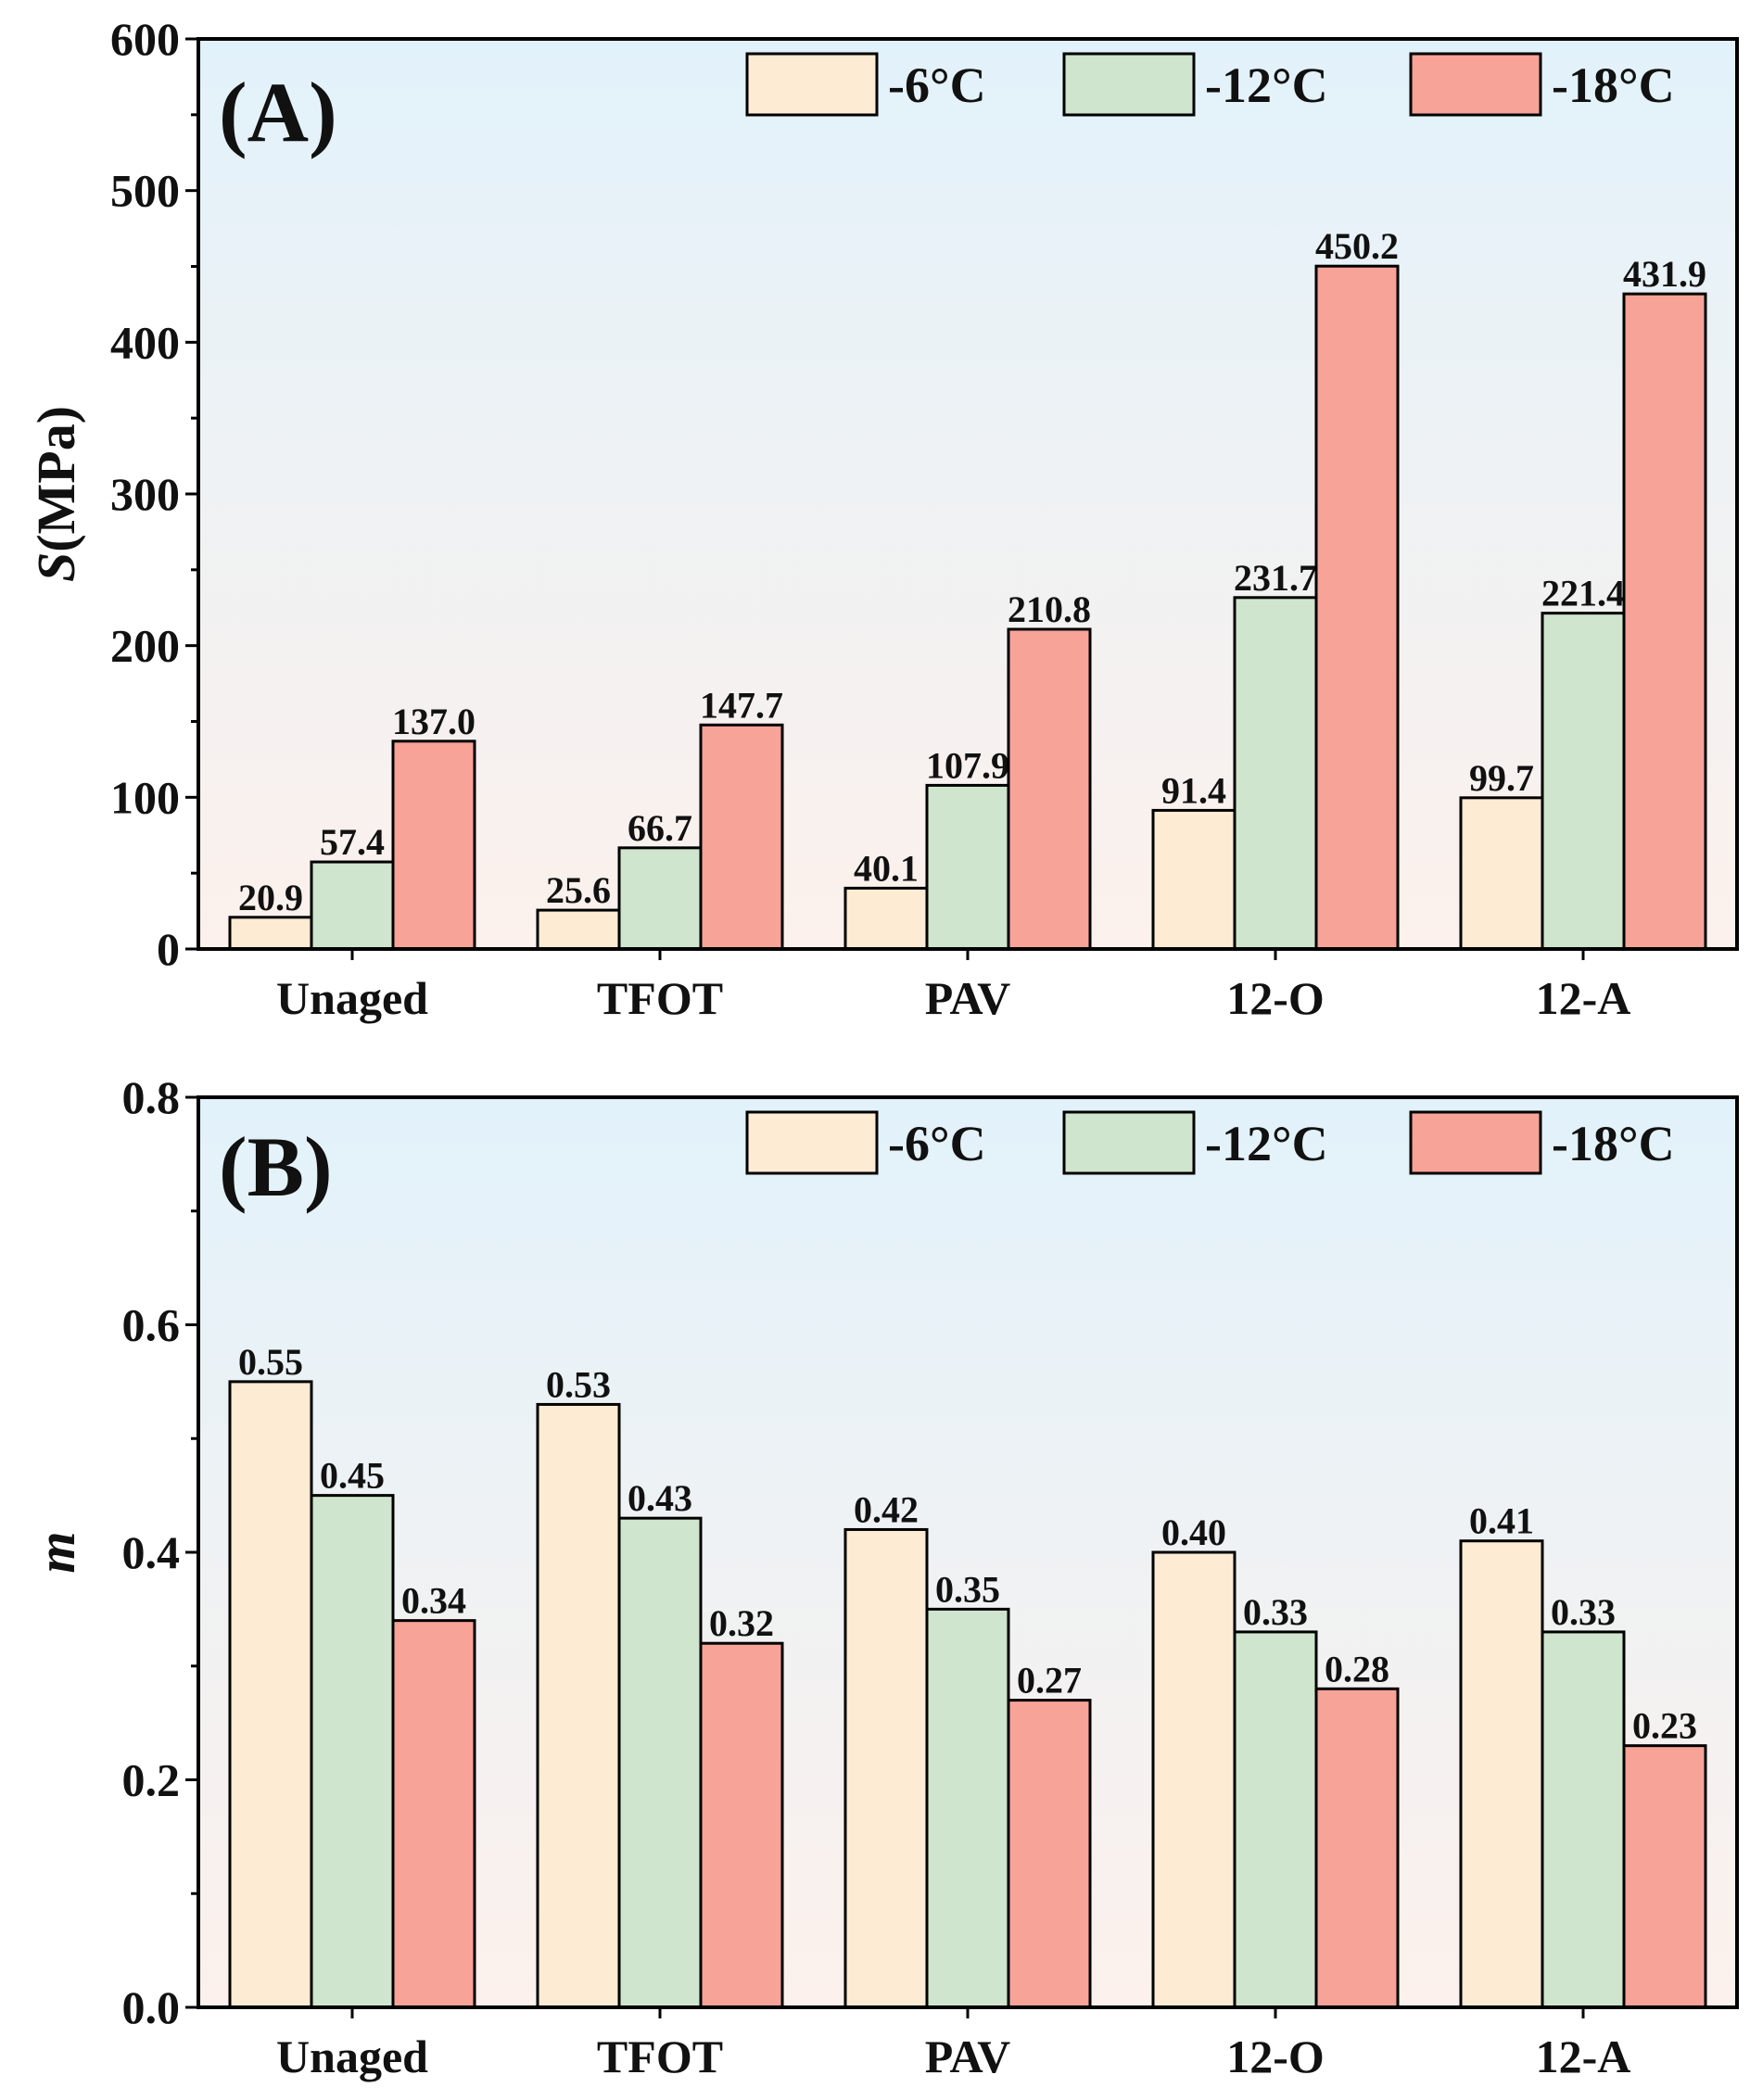 Image resolution: width=1750 pixels, height=2100 pixels. Describe the element at coordinates (152, 2007) in the screenshot. I see `y-tick-label-b-0: 0.0` at that location.